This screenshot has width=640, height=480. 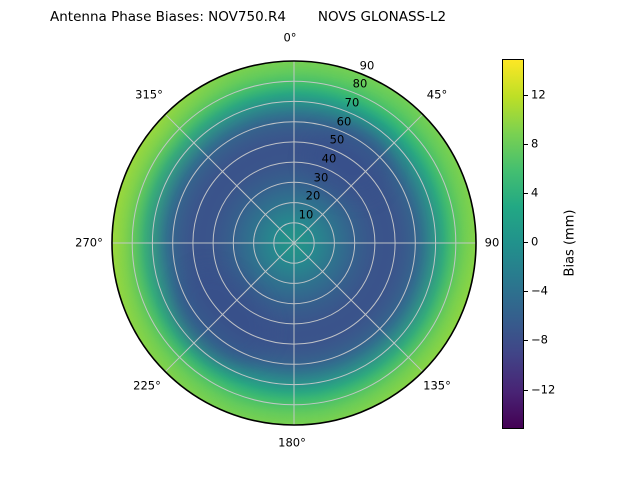 I want to click on angular-tick-270: 270°, so click(x=89, y=242).